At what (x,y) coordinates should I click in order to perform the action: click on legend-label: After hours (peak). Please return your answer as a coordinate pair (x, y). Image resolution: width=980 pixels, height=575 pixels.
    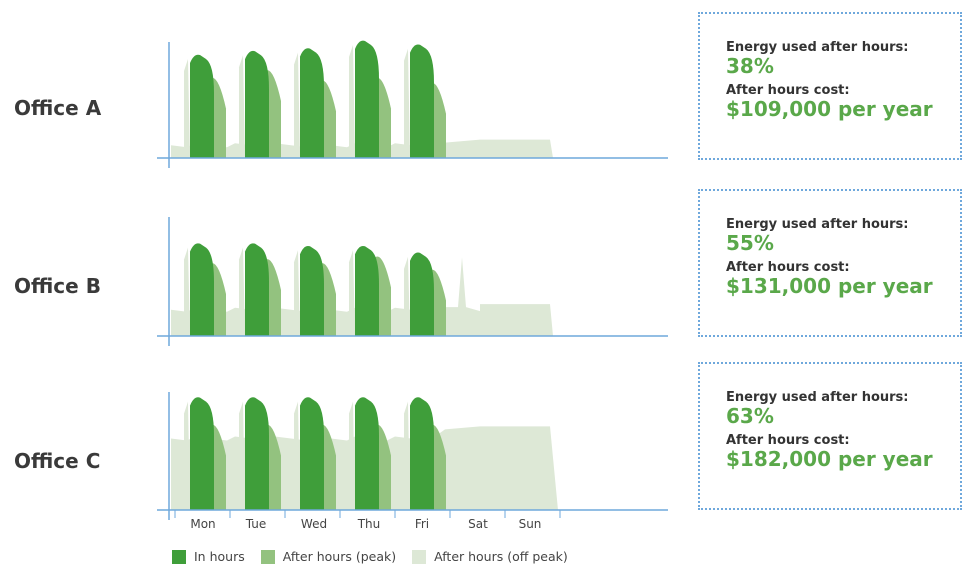
    Looking at the image, I should click on (339, 556).